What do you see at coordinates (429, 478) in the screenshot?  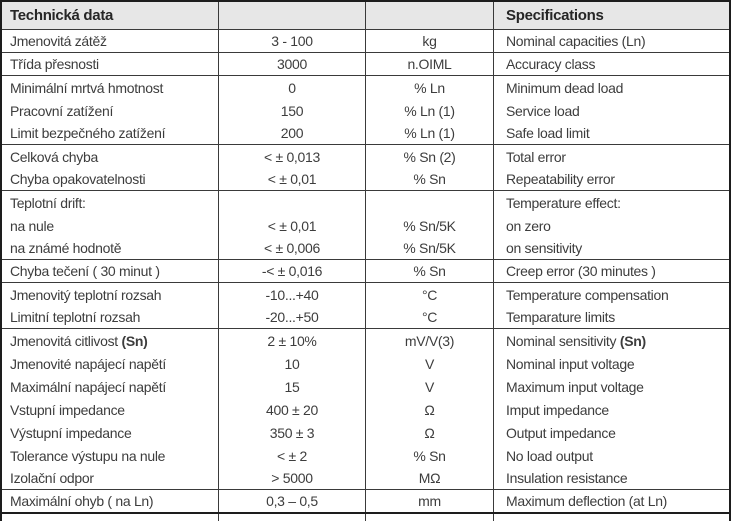 I see `row-unit: MΩ` at bounding box center [429, 478].